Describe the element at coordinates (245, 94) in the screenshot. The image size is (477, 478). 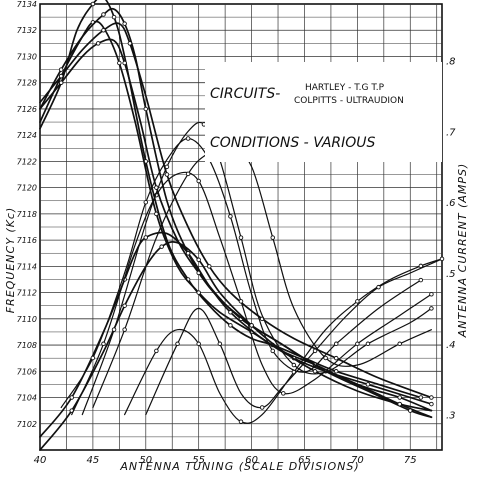
I see `annotation-circuits: CIRCUITS-` at that location.